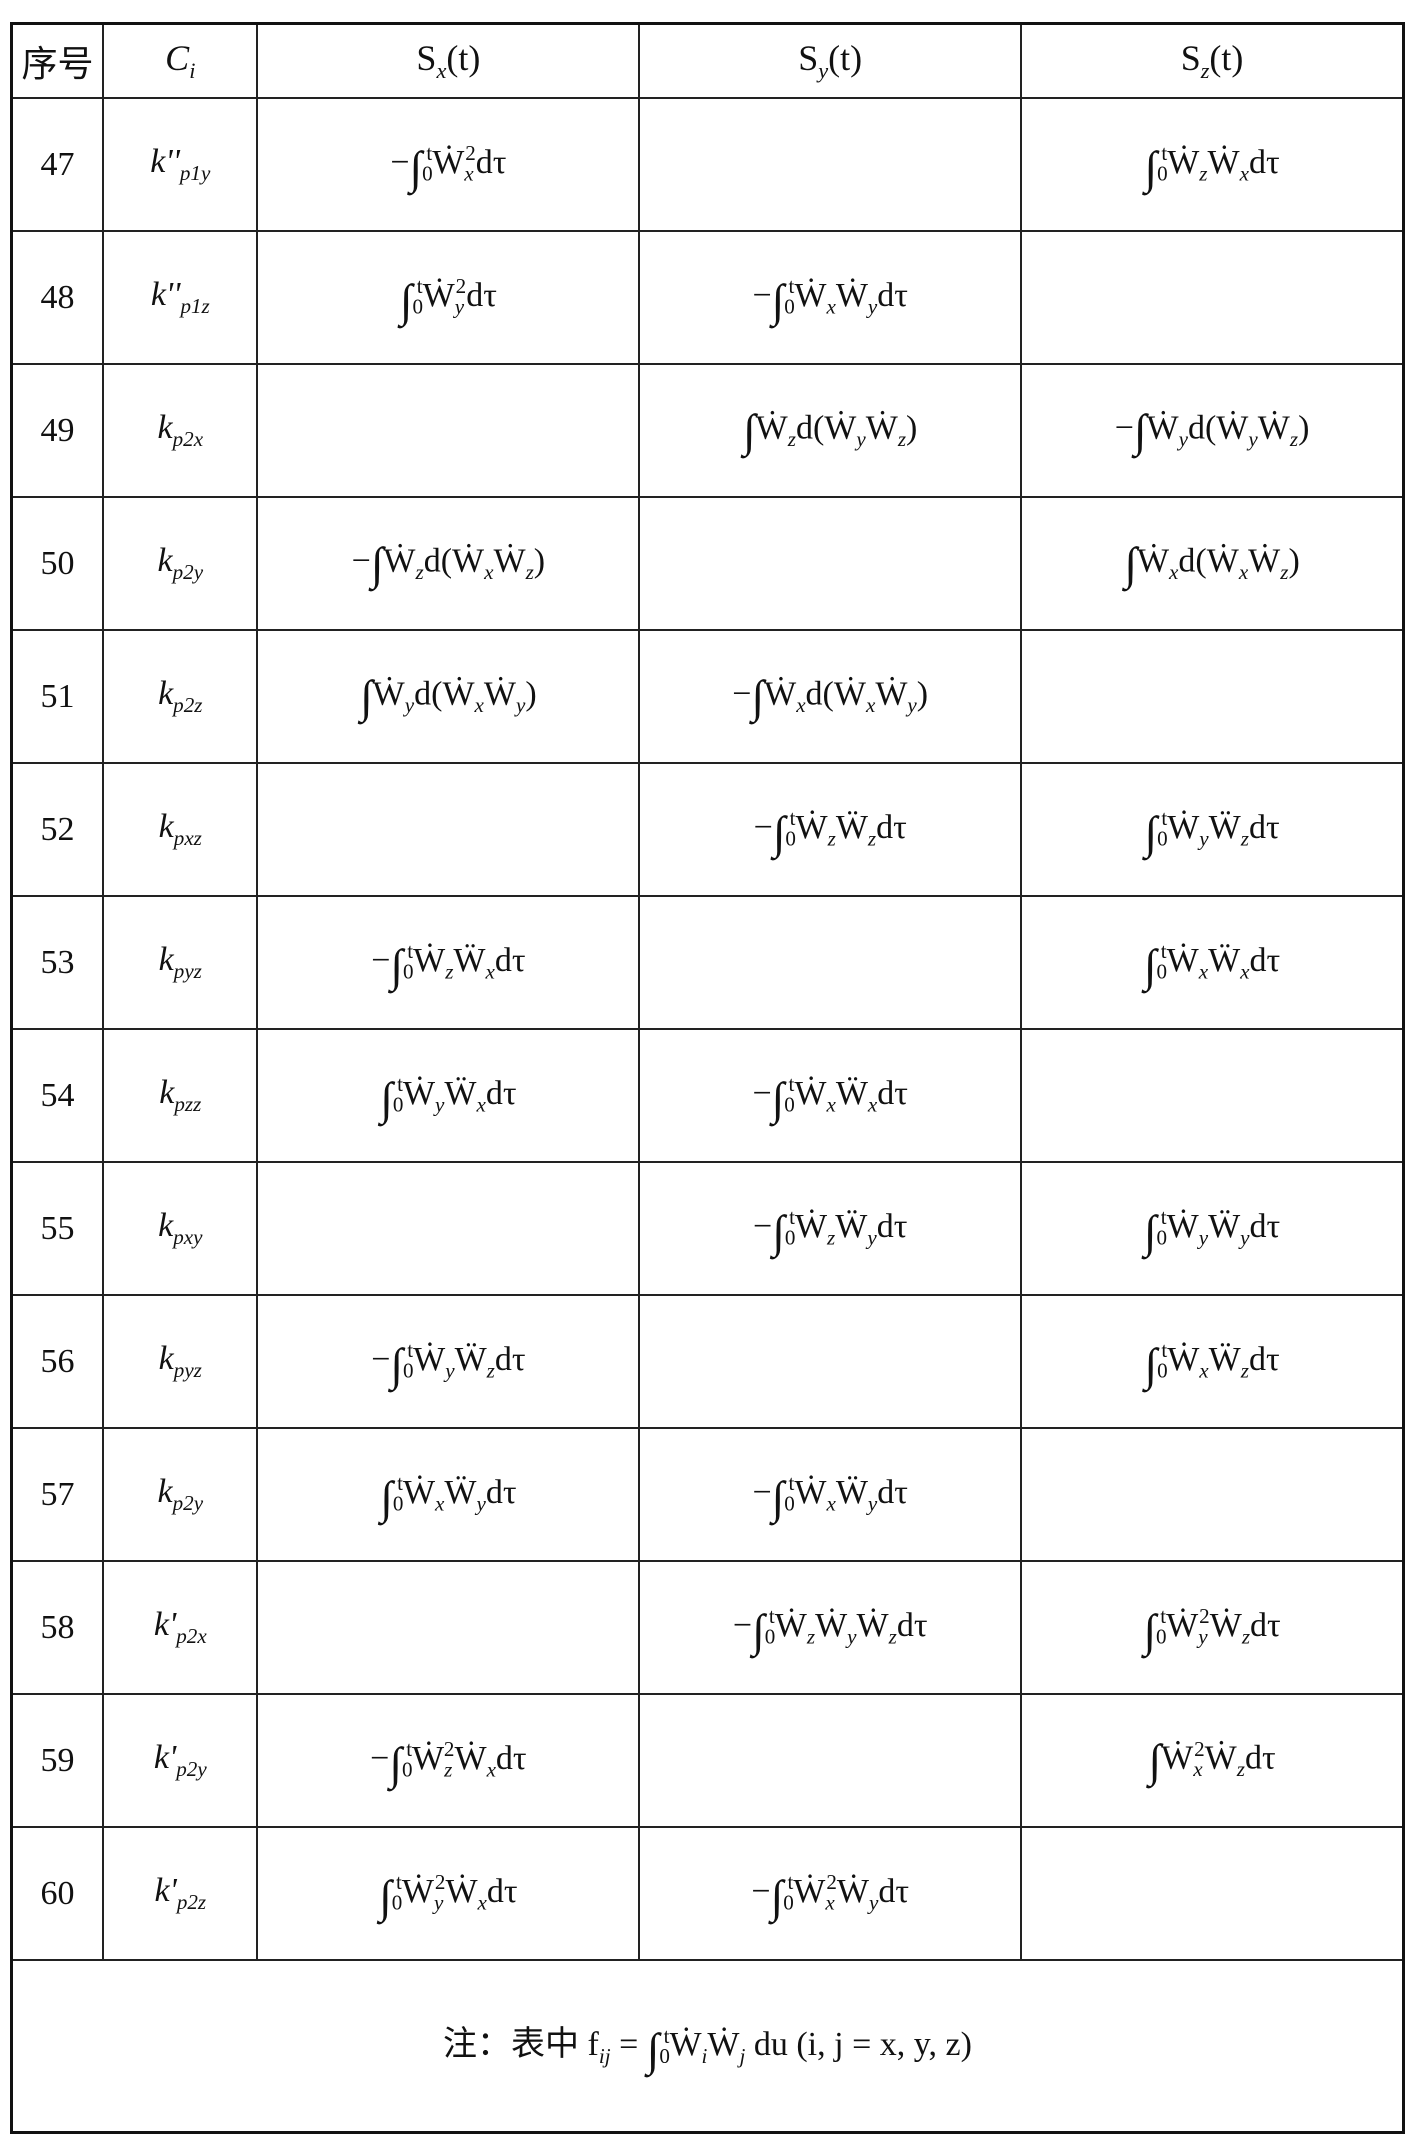  What do you see at coordinates (57, 1760) in the screenshot?
I see `row-index: 59` at bounding box center [57, 1760].